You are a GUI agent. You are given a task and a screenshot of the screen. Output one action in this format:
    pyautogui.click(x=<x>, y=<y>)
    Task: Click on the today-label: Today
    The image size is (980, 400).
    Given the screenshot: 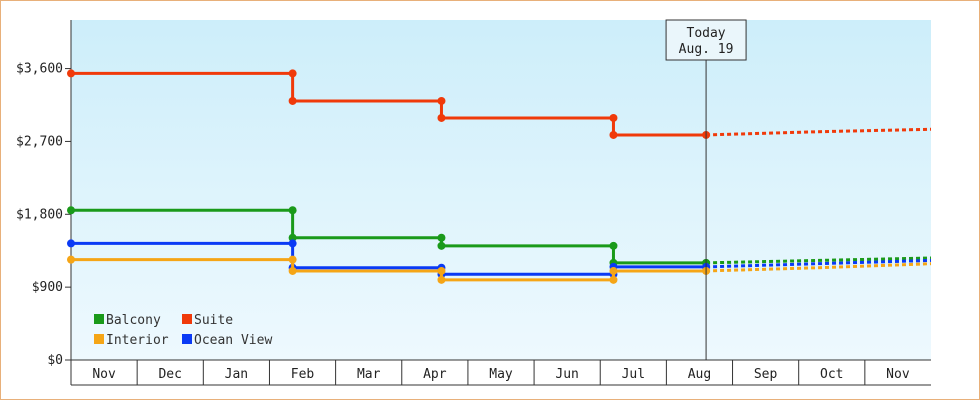 What is the action you would take?
    pyautogui.click(x=706, y=33)
    